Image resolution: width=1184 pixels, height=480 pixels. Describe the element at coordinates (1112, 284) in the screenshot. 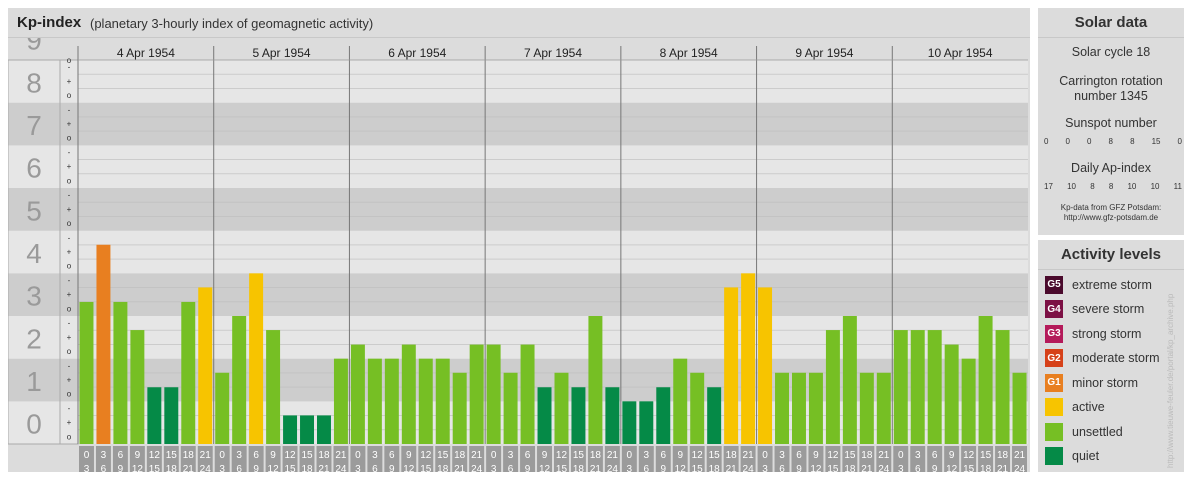

I see `activity-level-label: extreme storm` at that location.